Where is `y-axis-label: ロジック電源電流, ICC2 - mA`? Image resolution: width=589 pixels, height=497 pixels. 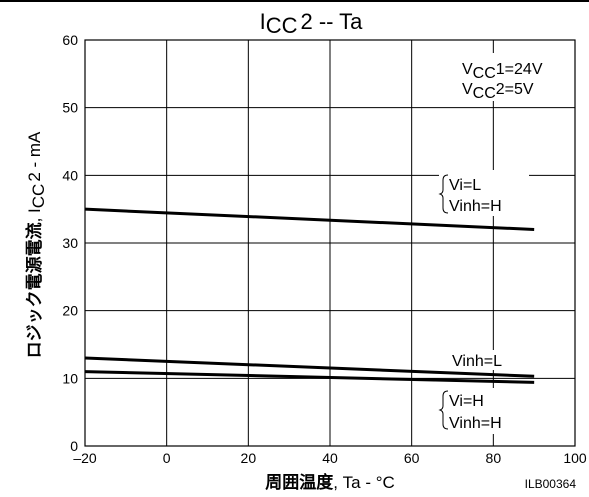
y-axis-label: ロジック電源電流, ICC2 - mA is located at coordinates (36, 244).